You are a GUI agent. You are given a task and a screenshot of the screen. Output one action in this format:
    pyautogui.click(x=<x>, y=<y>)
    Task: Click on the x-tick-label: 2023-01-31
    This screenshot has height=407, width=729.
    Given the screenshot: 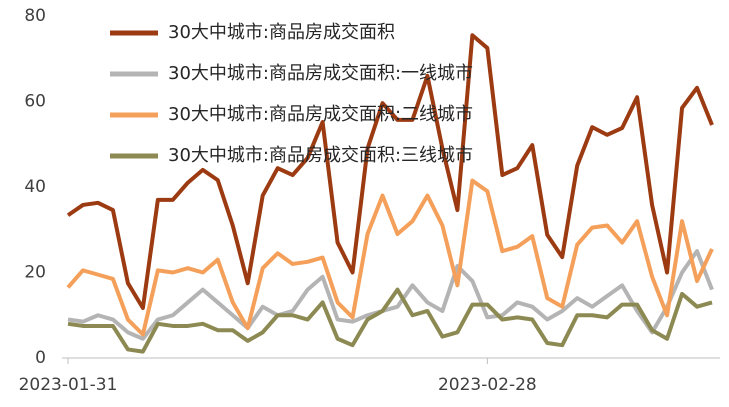 What is the action you would take?
    pyautogui.click(x=68, y=385)
    